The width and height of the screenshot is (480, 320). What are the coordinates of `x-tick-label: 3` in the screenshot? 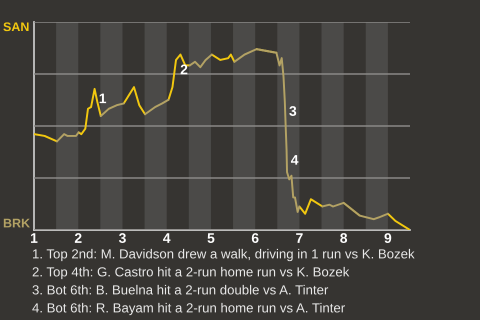 It's located at (122, 238).